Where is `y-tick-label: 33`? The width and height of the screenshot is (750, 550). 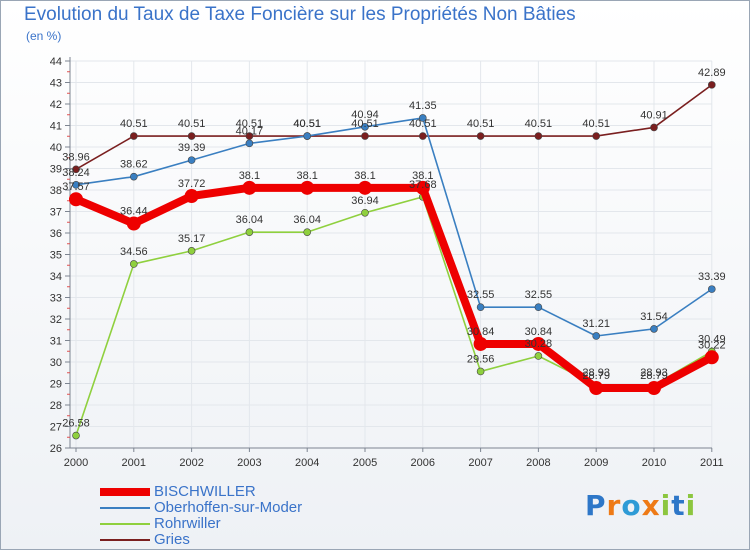
y-tick-label: 33 is located at coordinates (56, 299).